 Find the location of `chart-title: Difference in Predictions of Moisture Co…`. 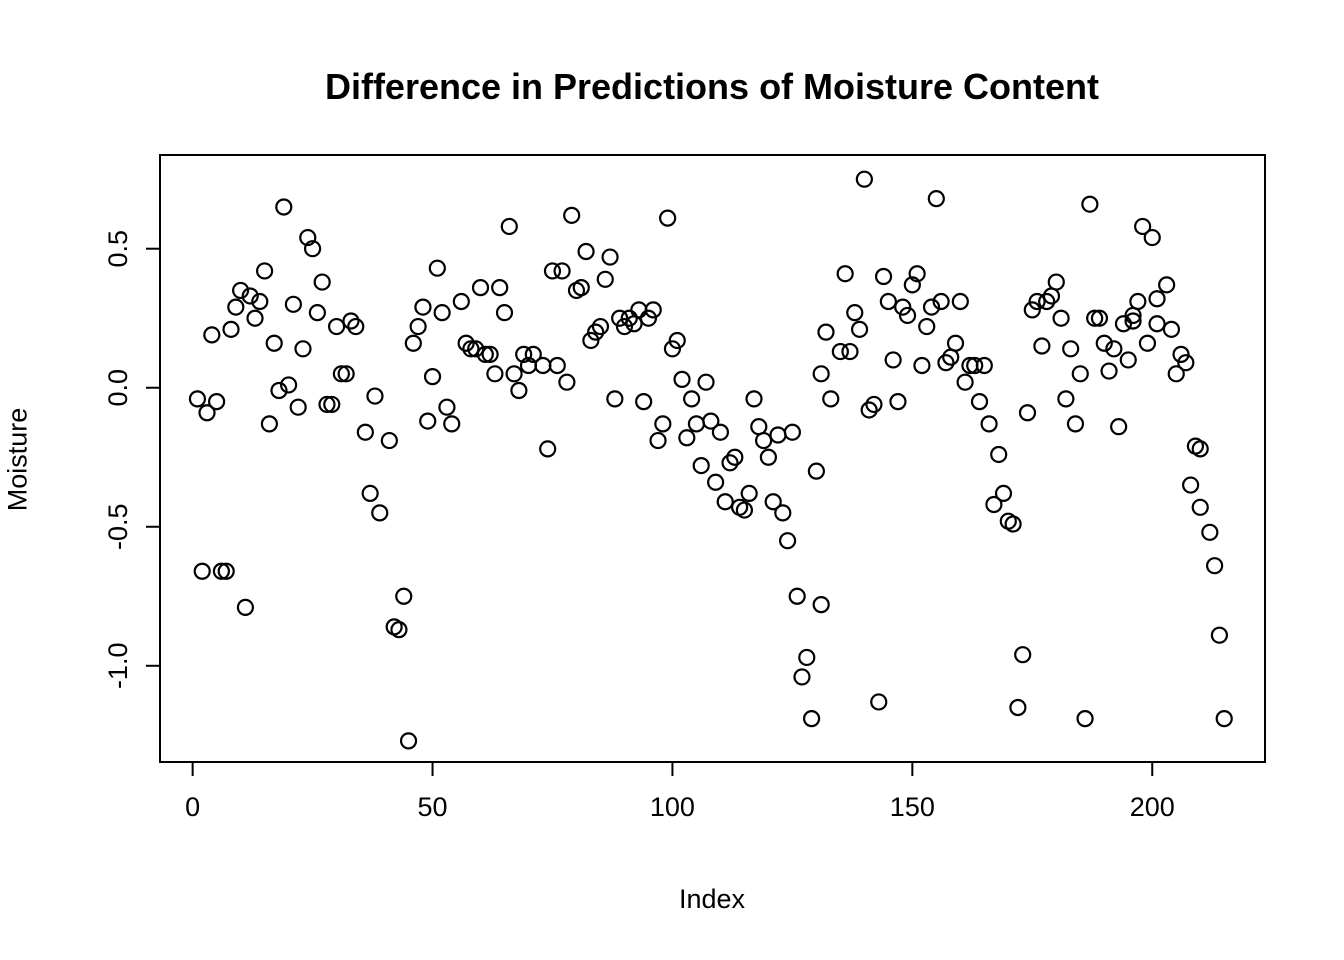

chart-title: Difference in Predictions of Moisture Co… is located at coordinates (712, 86).